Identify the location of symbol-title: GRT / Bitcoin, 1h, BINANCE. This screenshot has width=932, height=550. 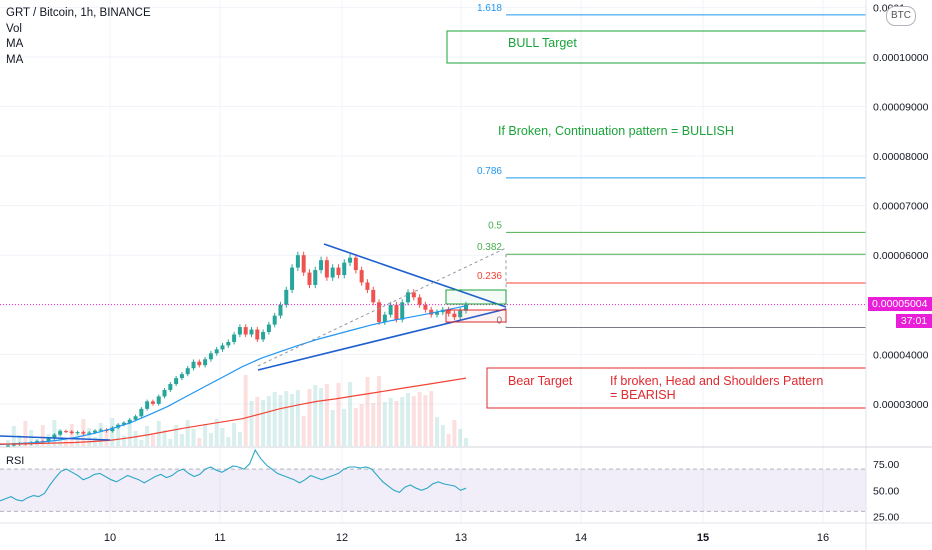
(78, 13).